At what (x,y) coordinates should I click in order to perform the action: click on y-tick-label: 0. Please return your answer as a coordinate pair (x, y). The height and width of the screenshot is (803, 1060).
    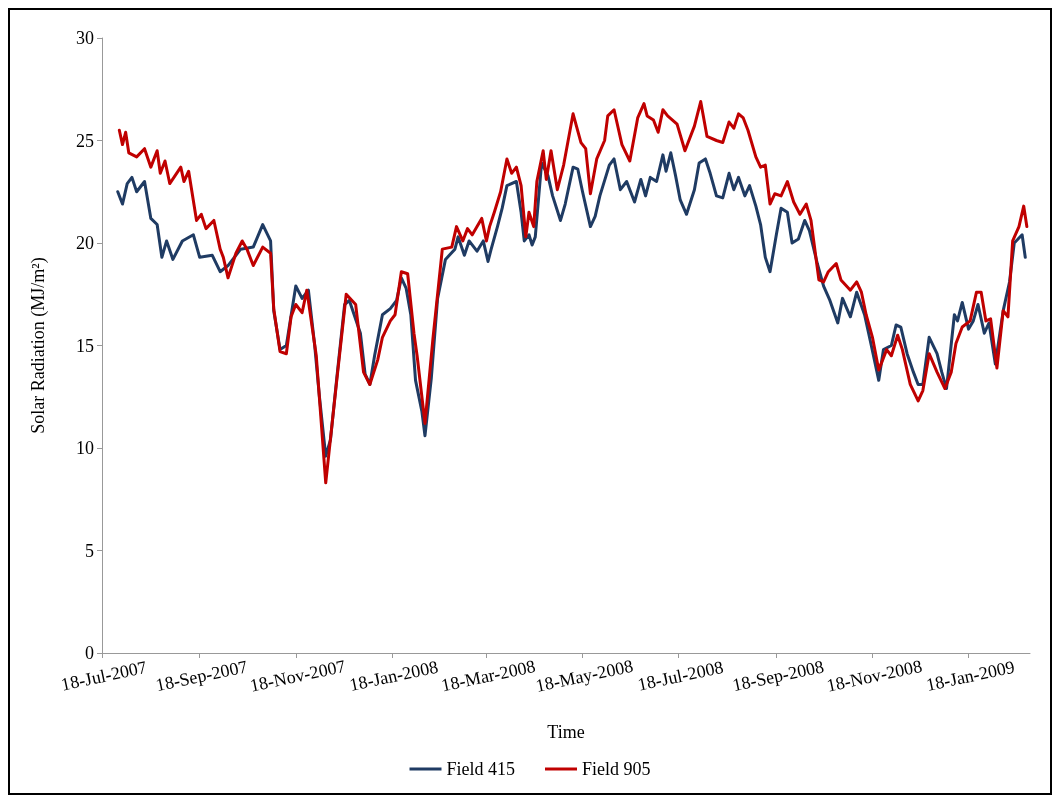
    Looking at the image, I should click on (89, 653).